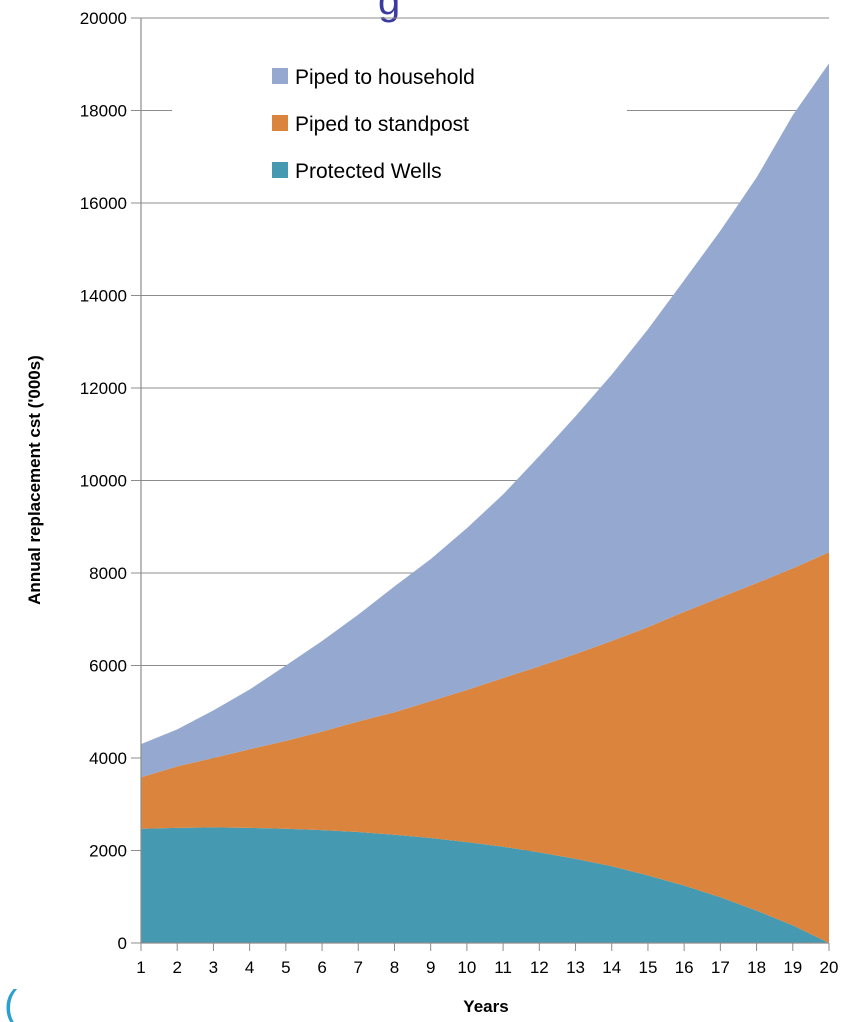  Describe the element at coordinates (108, 851) in the screenshot. I see `y-tick-label: 2000` at that location.